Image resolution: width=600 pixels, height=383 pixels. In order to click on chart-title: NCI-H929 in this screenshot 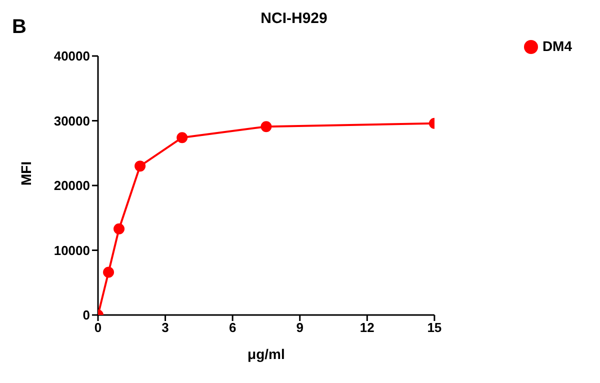, I will do `click(294, 18)`.